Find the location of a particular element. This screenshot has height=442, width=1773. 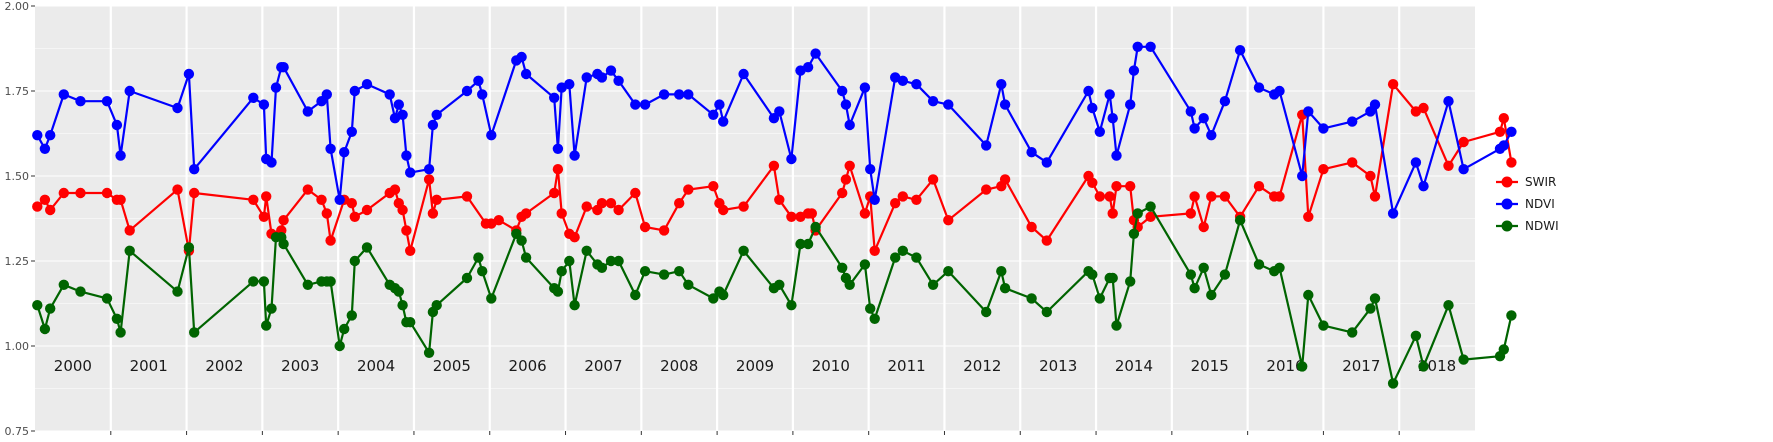

y-tick-label: 2.00 is located at coordinates (17, 6).